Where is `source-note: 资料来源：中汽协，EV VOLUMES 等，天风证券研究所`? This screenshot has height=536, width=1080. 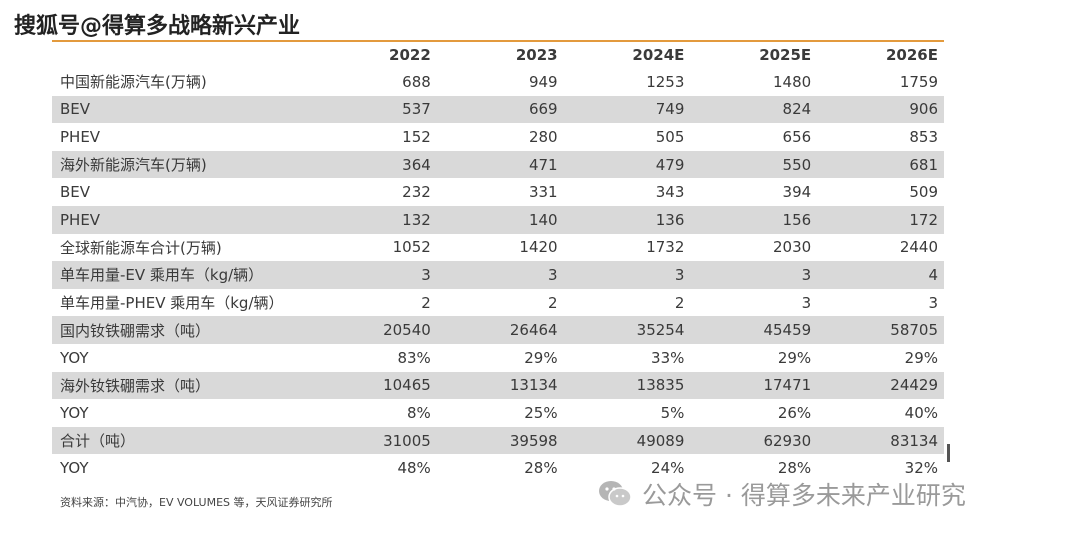 source-note: 资料来源：中汽协，EV VOLUMES 等，天风证券研究所 is located at coordinates (196, 502).